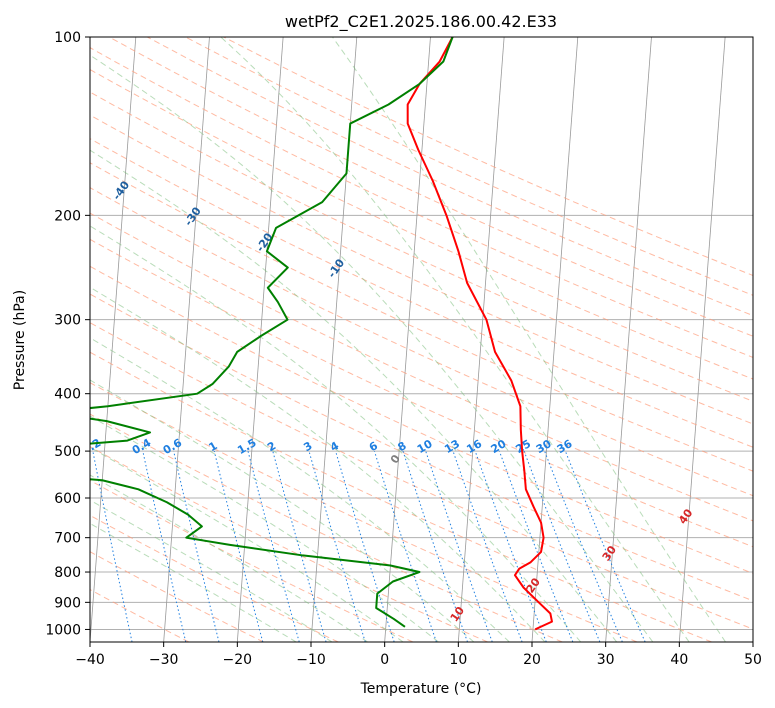 Image resolution: width=775 pixels, height=708 pixels. Describe the element at coordinates (421, 22) in the screenshot. I see `chart-title: wetPf2_C2E1.2025.186.00.42.E33` at that location.